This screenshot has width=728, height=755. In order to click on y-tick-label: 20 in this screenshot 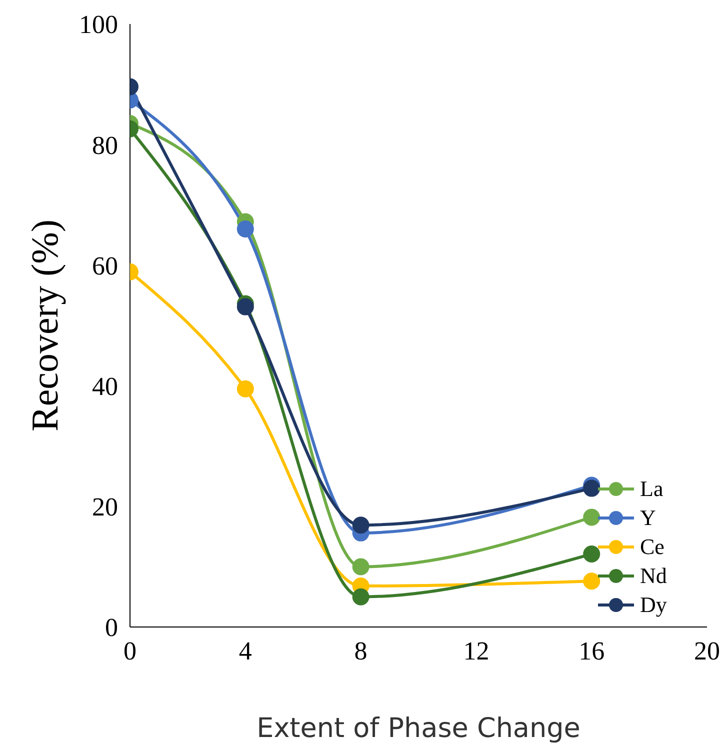, I will do `click(105, 507)`.